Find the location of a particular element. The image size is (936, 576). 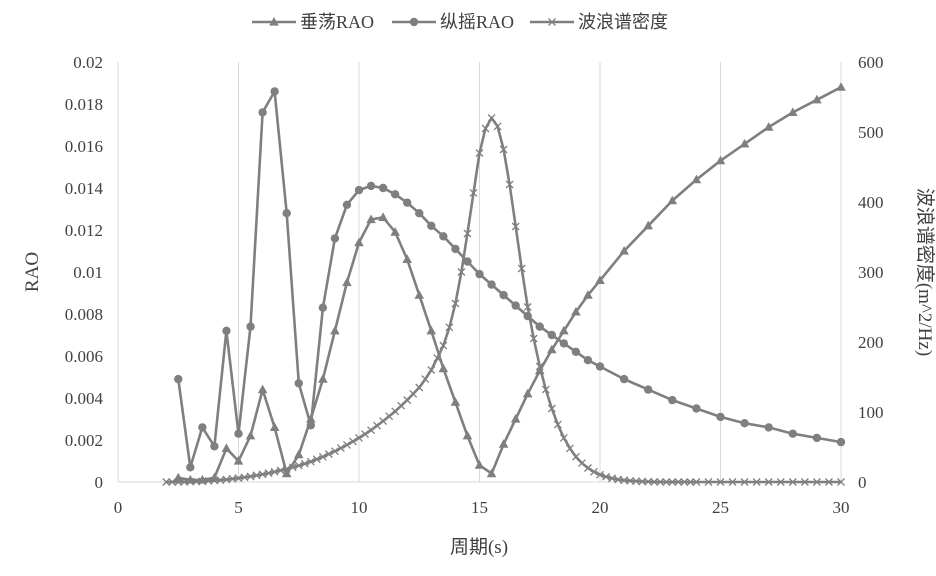

x-tick-label: 10 is located at coordinates (359, 507).